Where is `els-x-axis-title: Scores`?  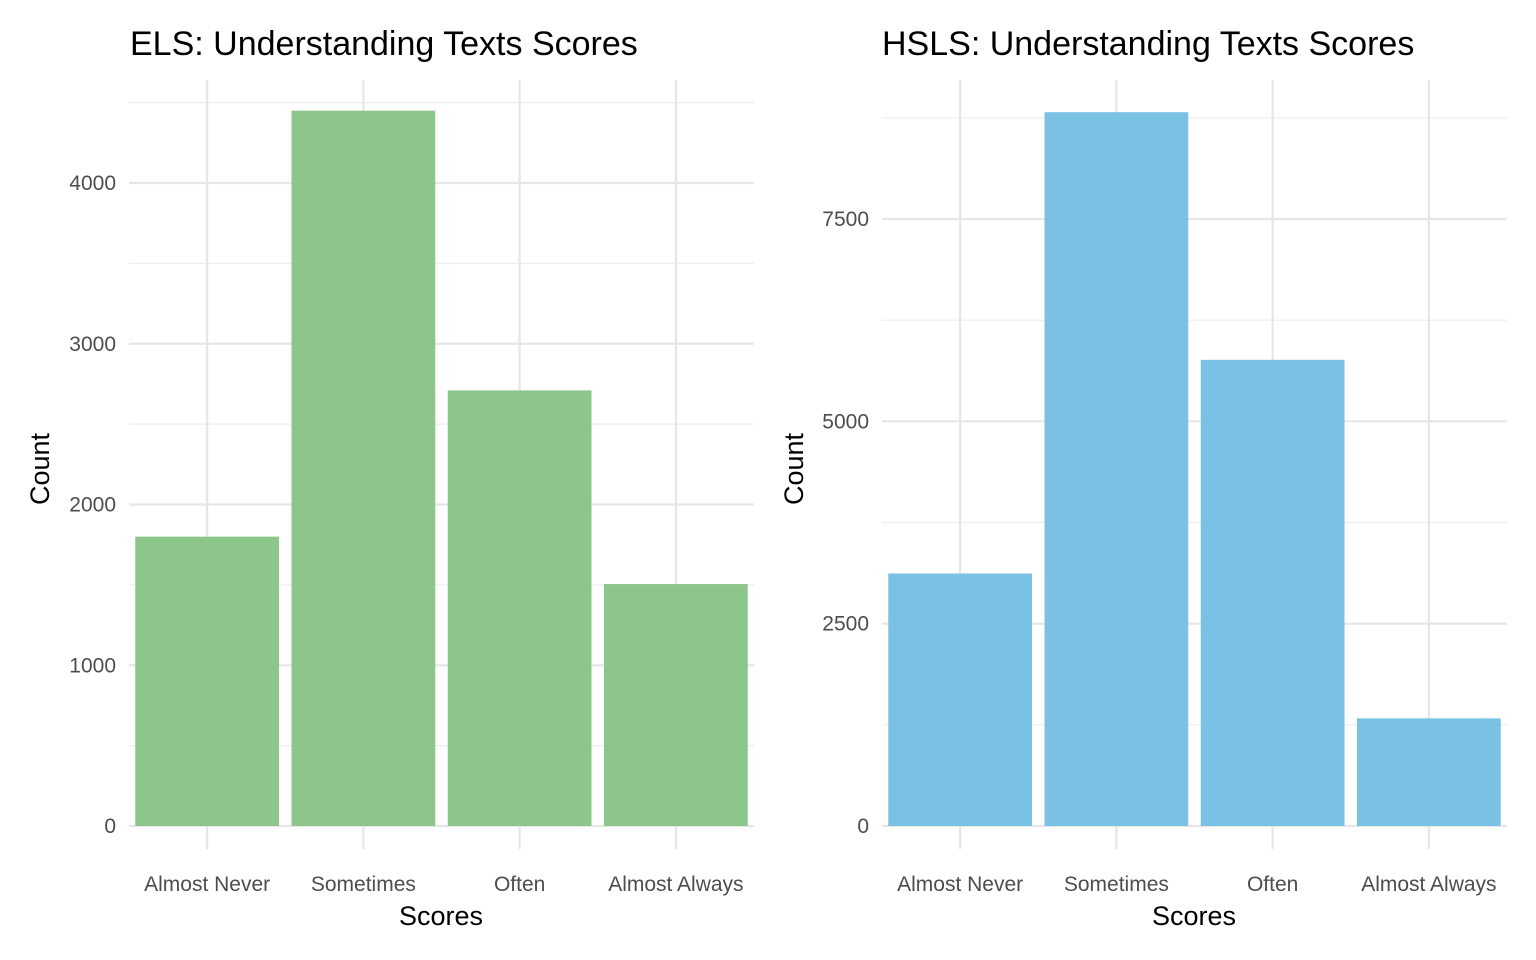
els-x-axis-title: Scores is located at coordinates (441, 916).